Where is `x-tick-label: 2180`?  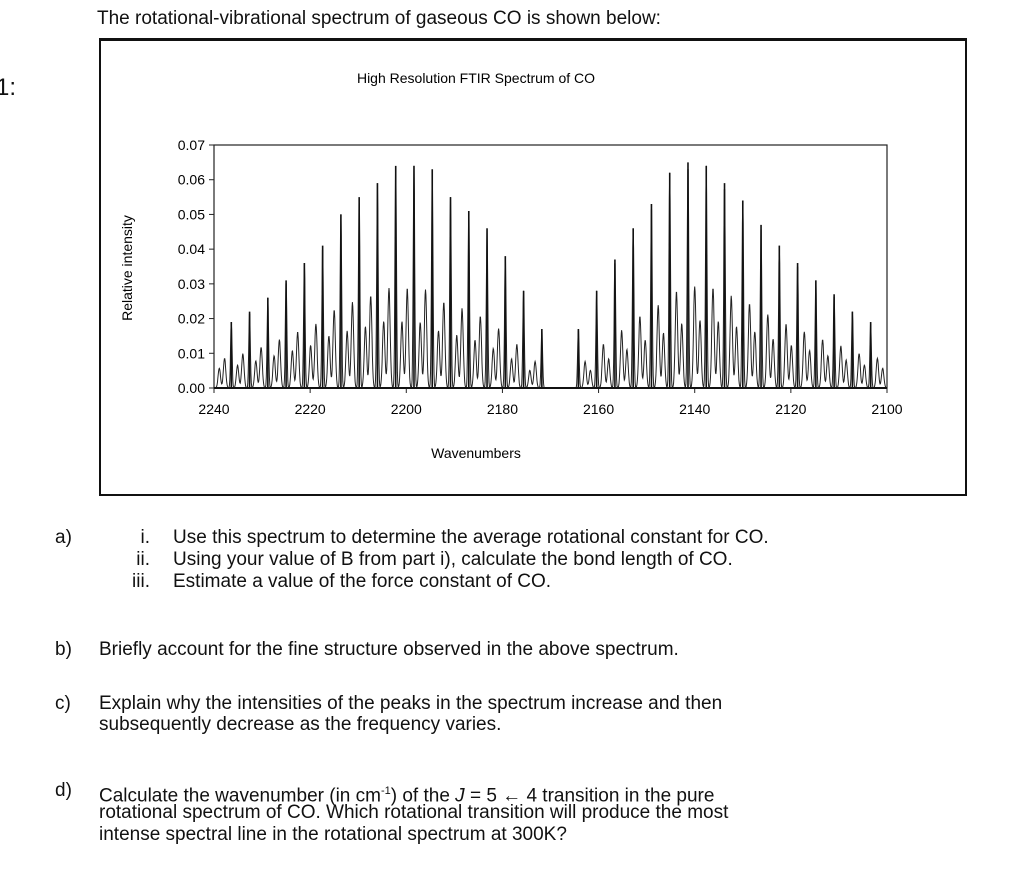
x-tick-label: 2180 is located at coordinates (502, 409).